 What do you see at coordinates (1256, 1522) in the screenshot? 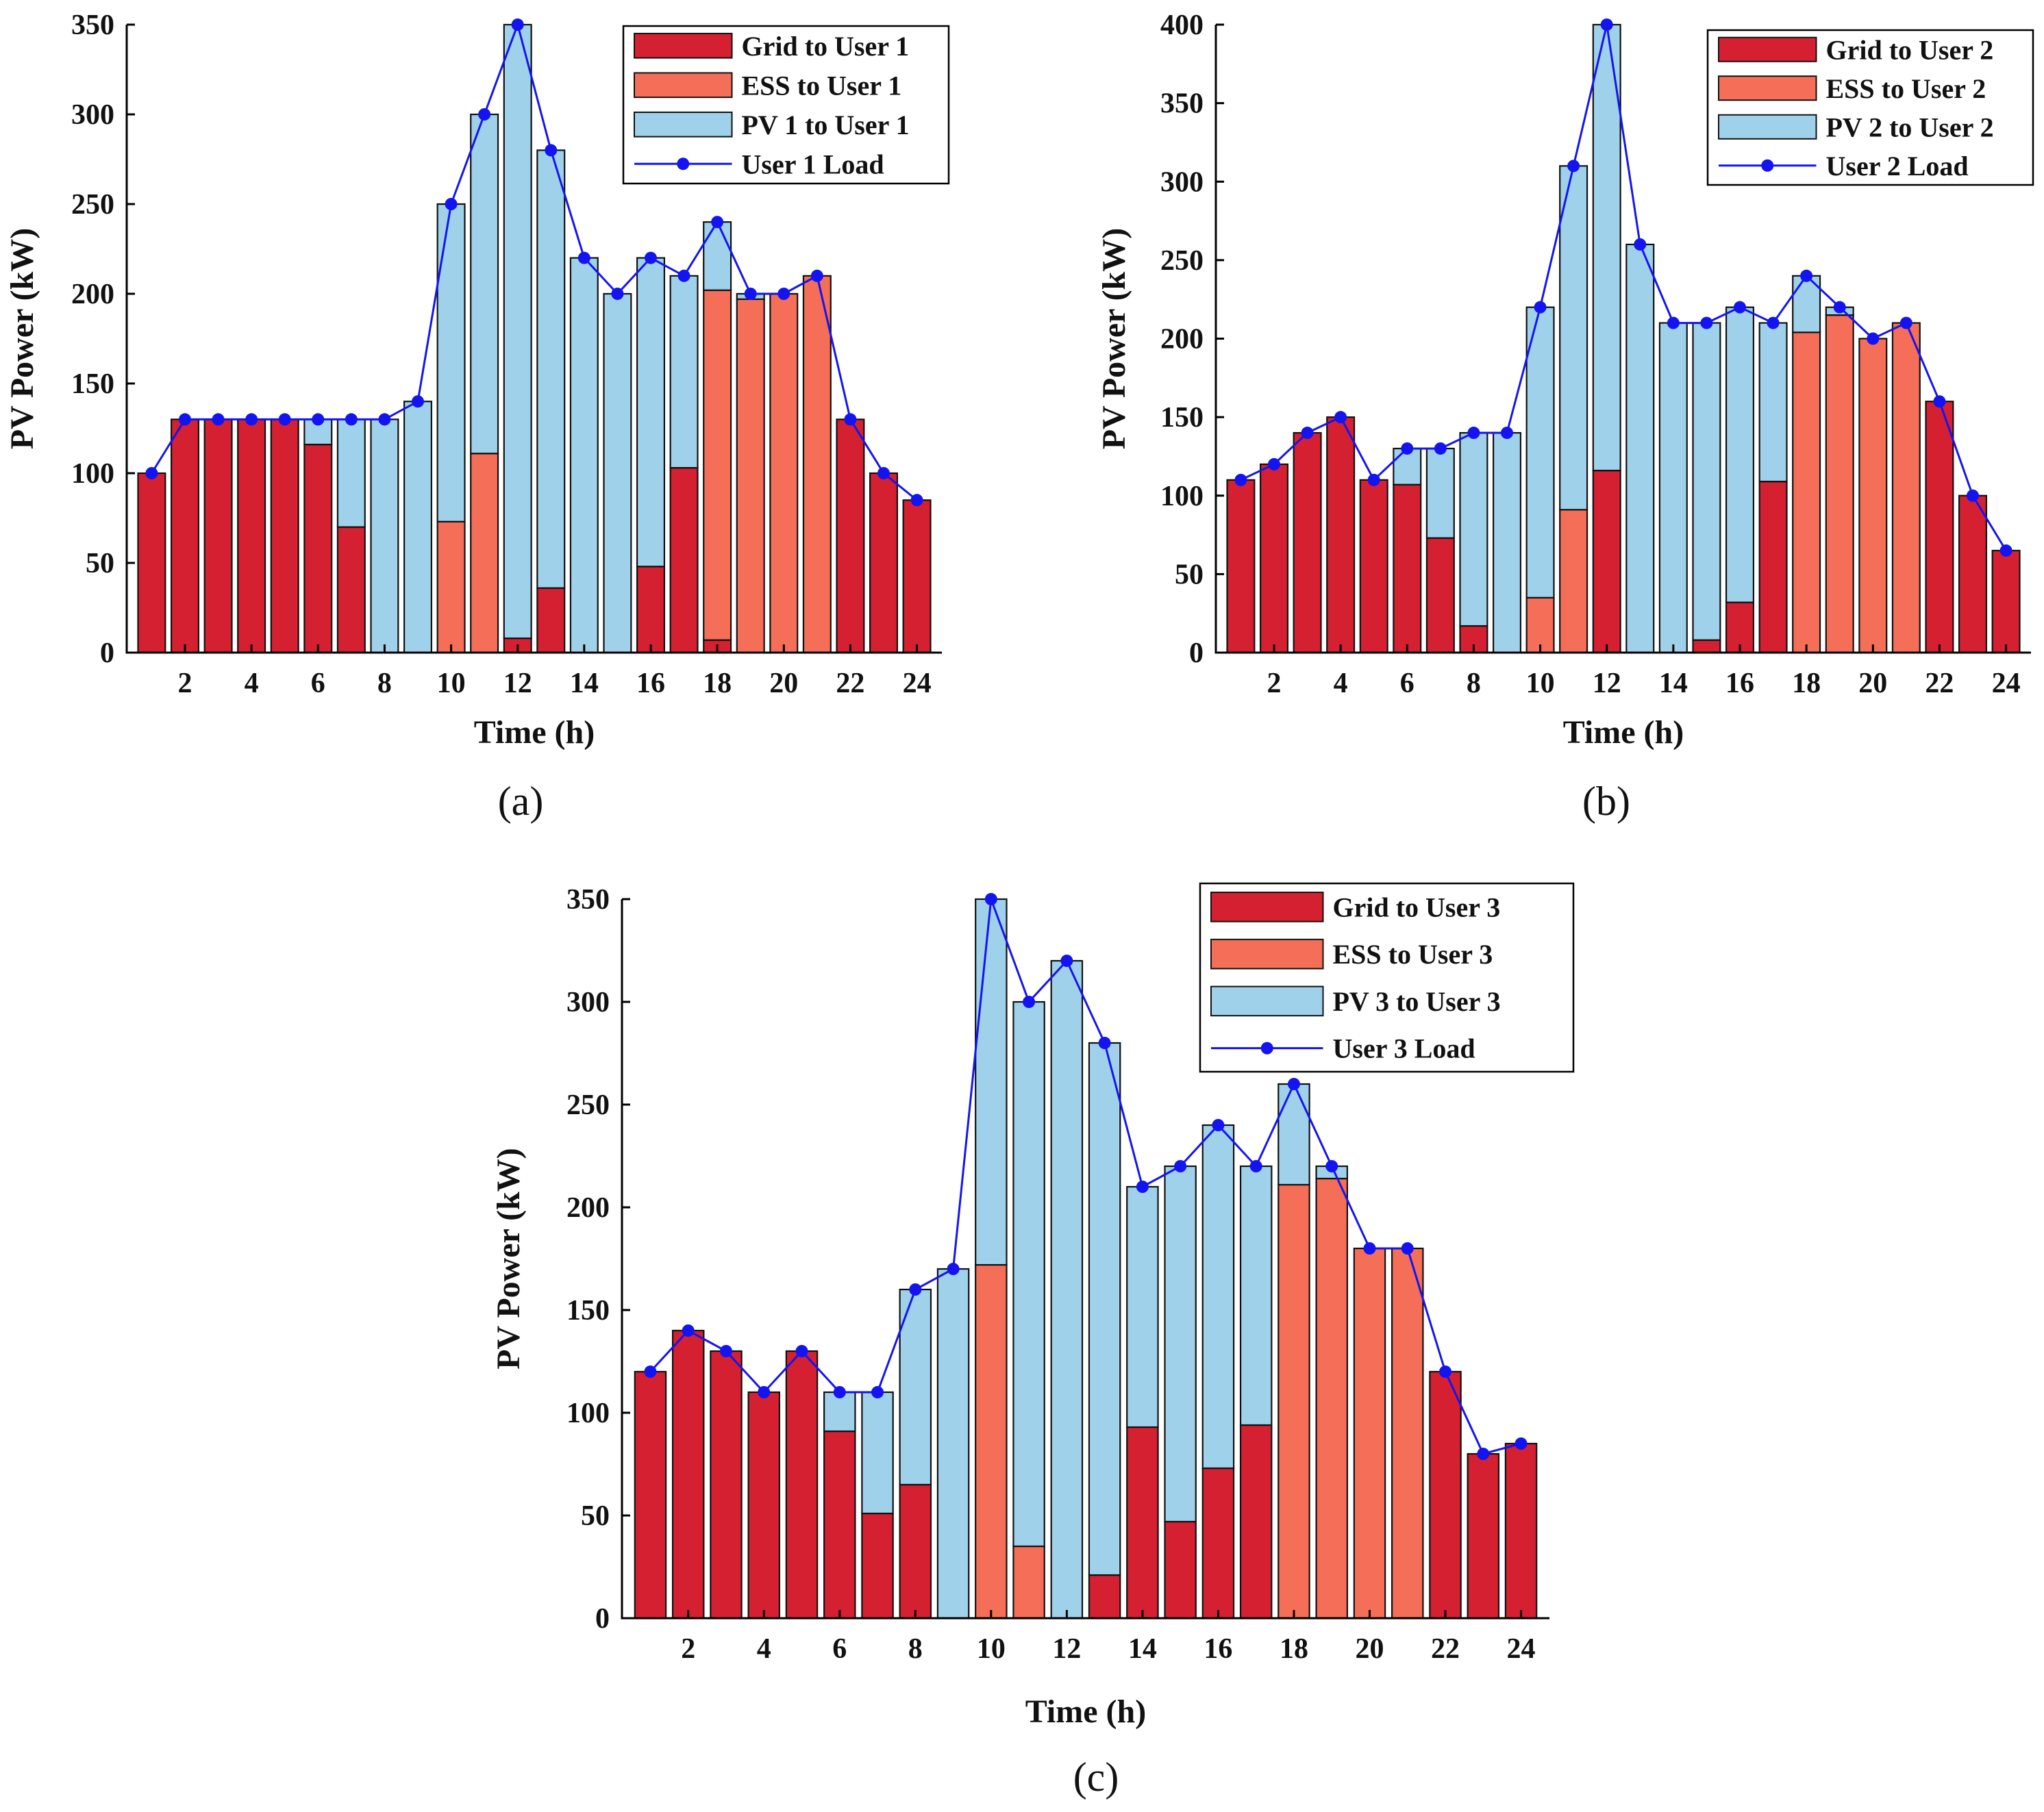
I see `bar-c-s0-t17` at bounding box center [1256, 1522].